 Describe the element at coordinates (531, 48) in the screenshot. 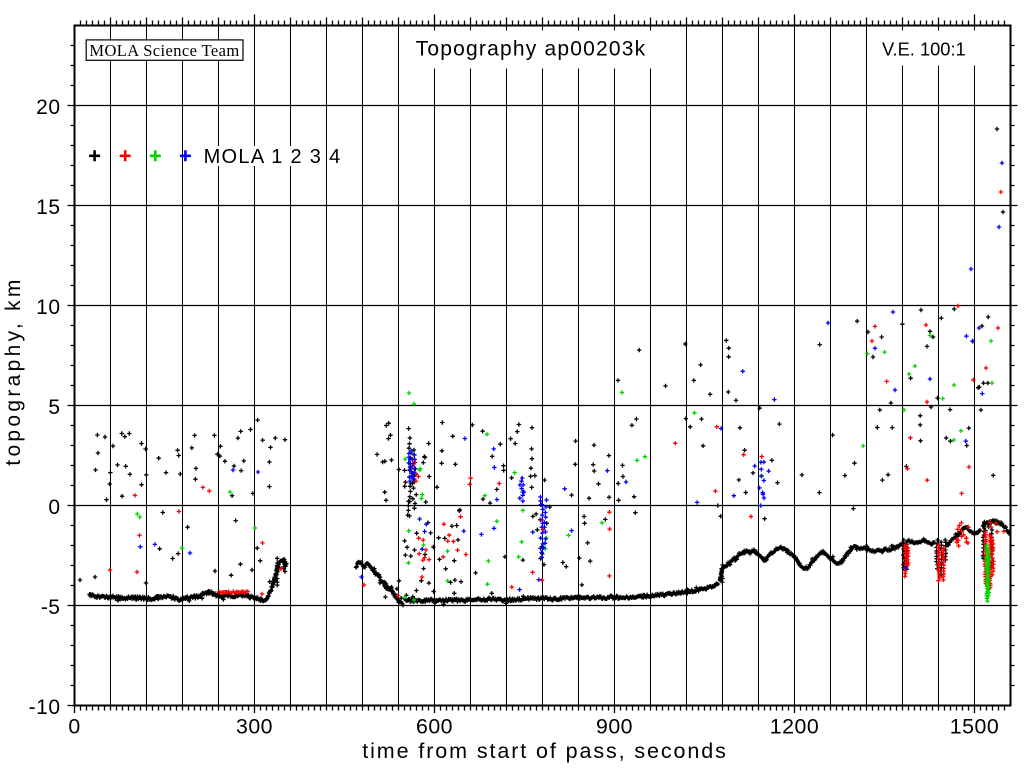

I see `svg-text: Topography ap00203k` at that location.